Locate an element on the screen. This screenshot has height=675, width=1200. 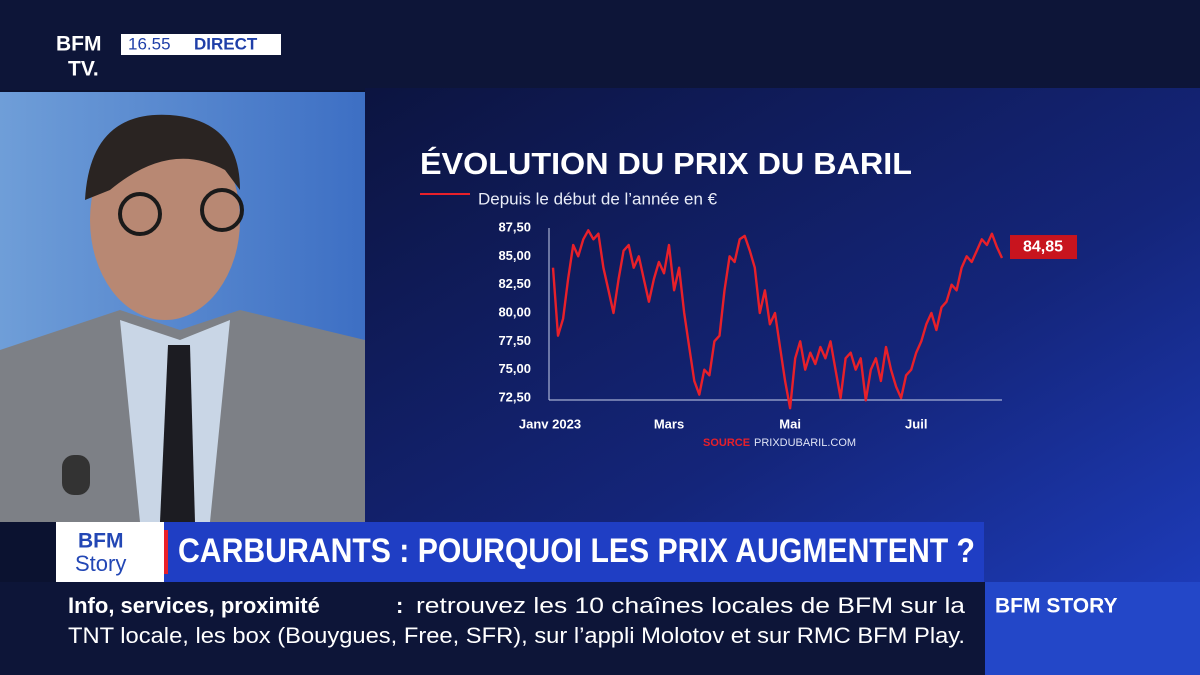
y-tick-label: 77,50 is located at coordinates (514, 340).